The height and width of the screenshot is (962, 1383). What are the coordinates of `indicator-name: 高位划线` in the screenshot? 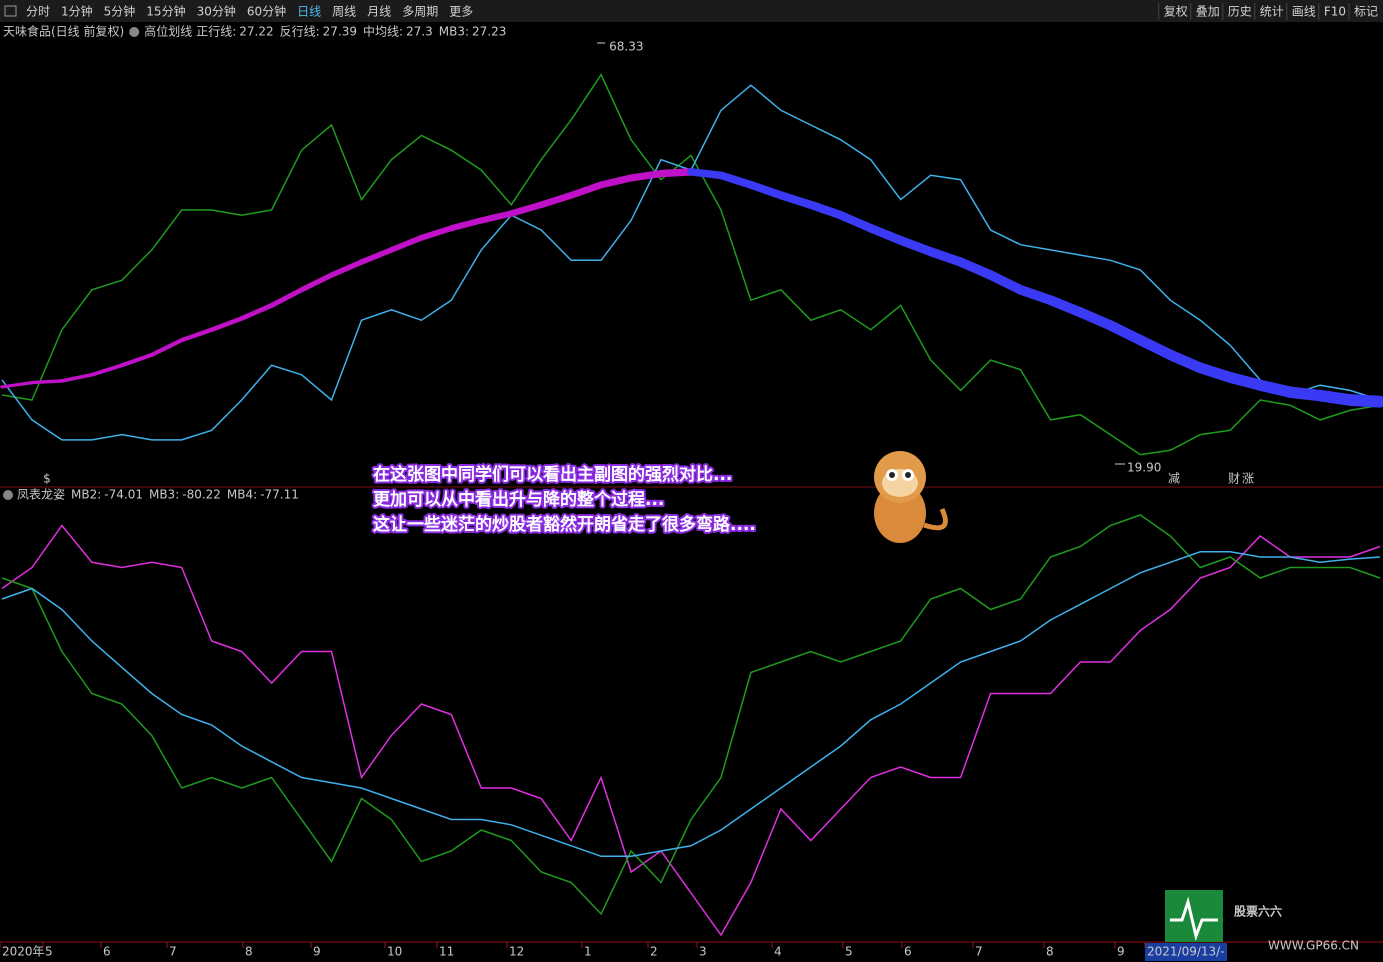 It's located at (168, 31).